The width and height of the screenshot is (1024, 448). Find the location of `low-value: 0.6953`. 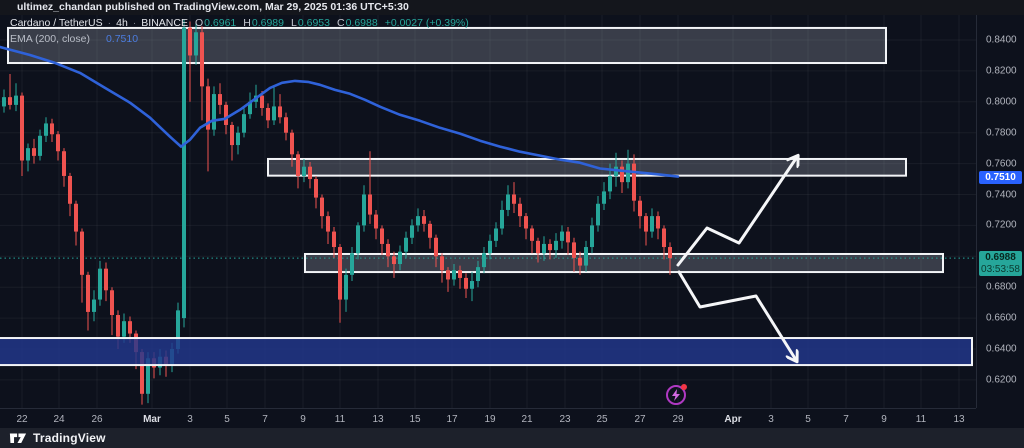

low-value: 0.6953 is located at coordinates (313, 23).